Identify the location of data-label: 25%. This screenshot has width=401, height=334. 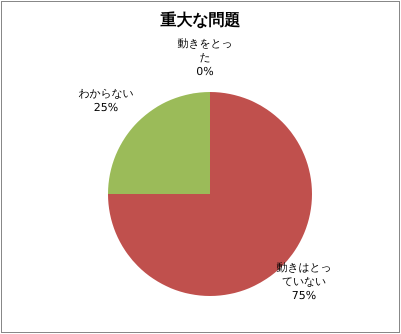
(106, 108).